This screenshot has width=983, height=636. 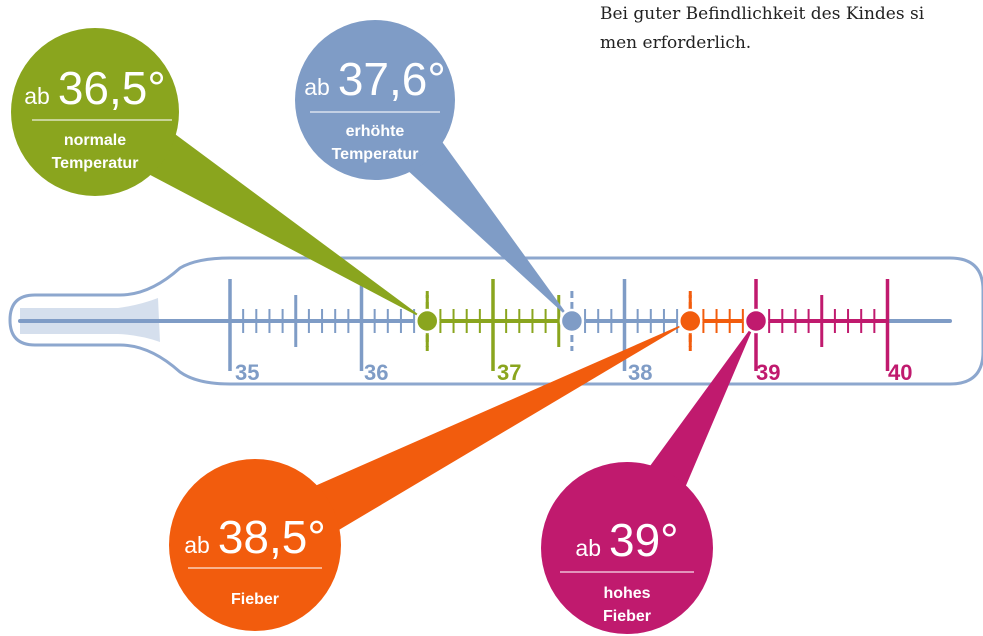 What do you see at coordinates (768, 372) in the screenshot?
I see `scale-label-39: 39` at bounding box center [768, 372].